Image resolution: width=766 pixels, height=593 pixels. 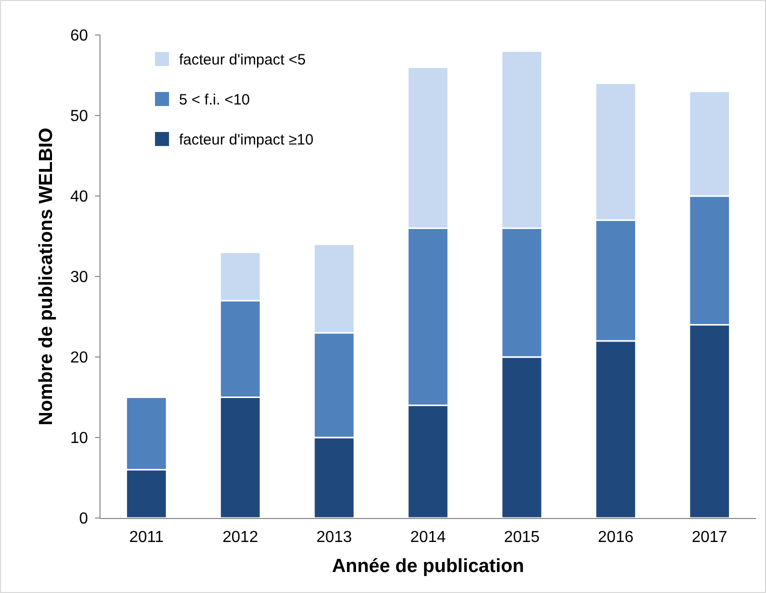 What do you see at coordinates (214, 99) in the screenshot?
I see `legend-label: 5 < f.i. <10` at bounding box center [214, 99].